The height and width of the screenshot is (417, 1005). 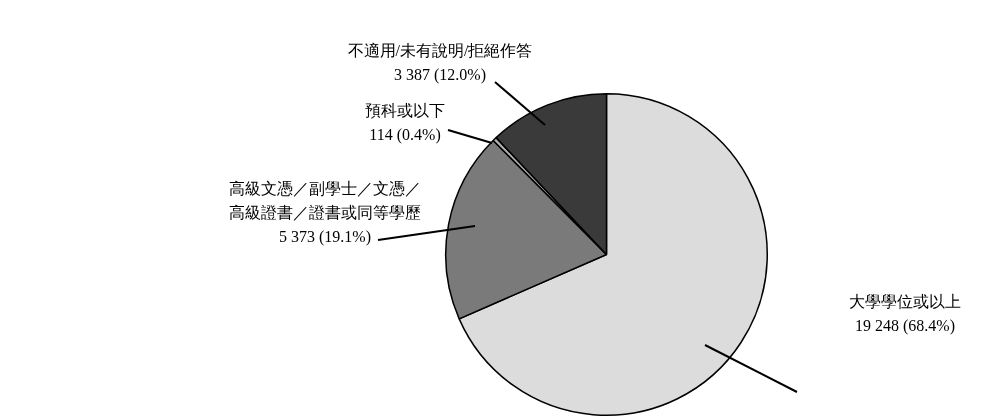 I want to click on data-label: 5 373 (19.1%), so click(x=325, y=237).